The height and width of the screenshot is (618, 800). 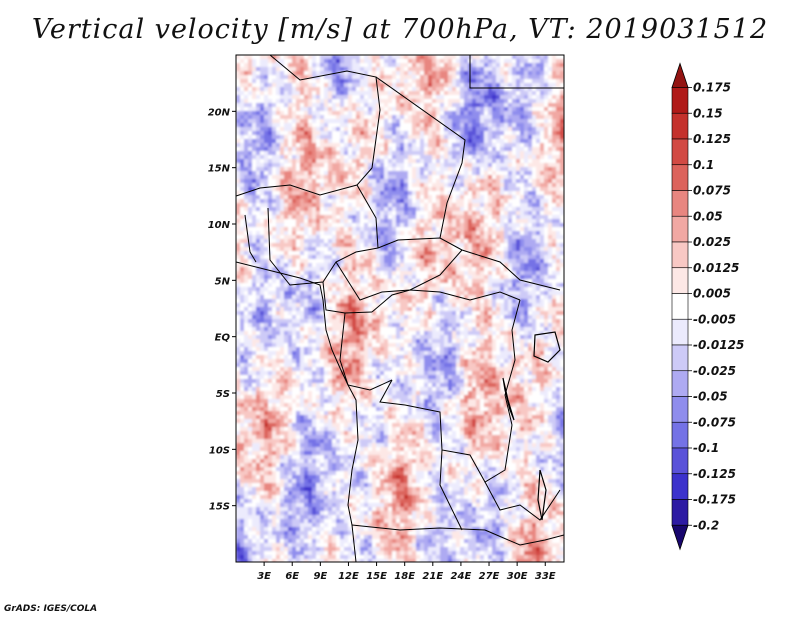 I want to click on border-algeria-libya, so click(x=325, y=112).